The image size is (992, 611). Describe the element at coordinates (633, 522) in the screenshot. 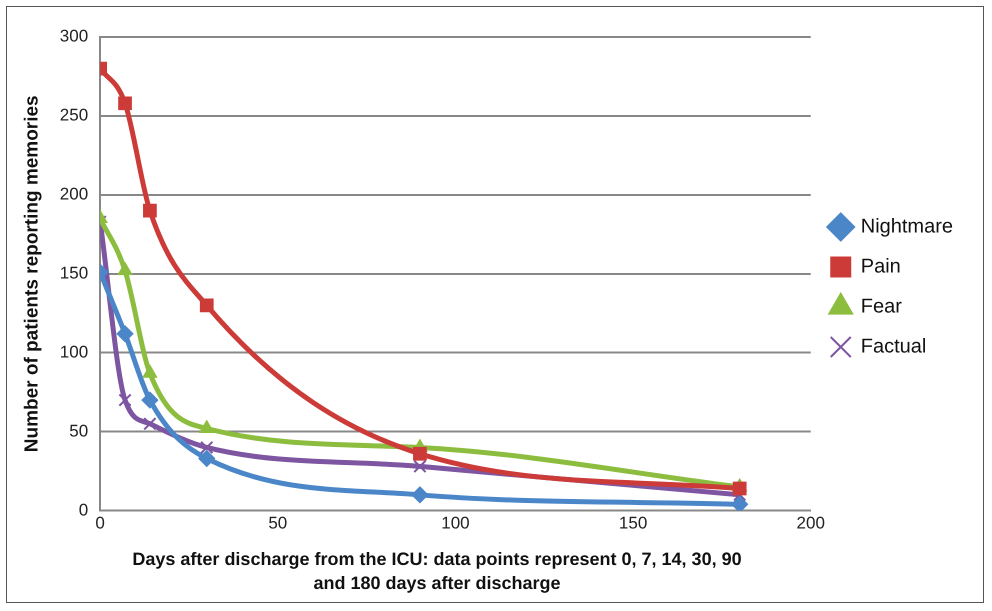

I see `x-tick-label: 150` at that location.